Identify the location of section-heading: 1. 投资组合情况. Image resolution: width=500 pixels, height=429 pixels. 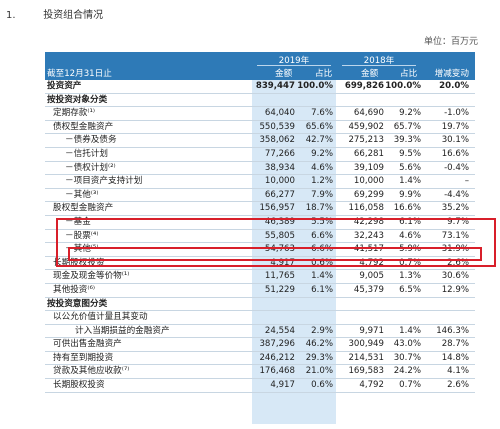
(54, 13).